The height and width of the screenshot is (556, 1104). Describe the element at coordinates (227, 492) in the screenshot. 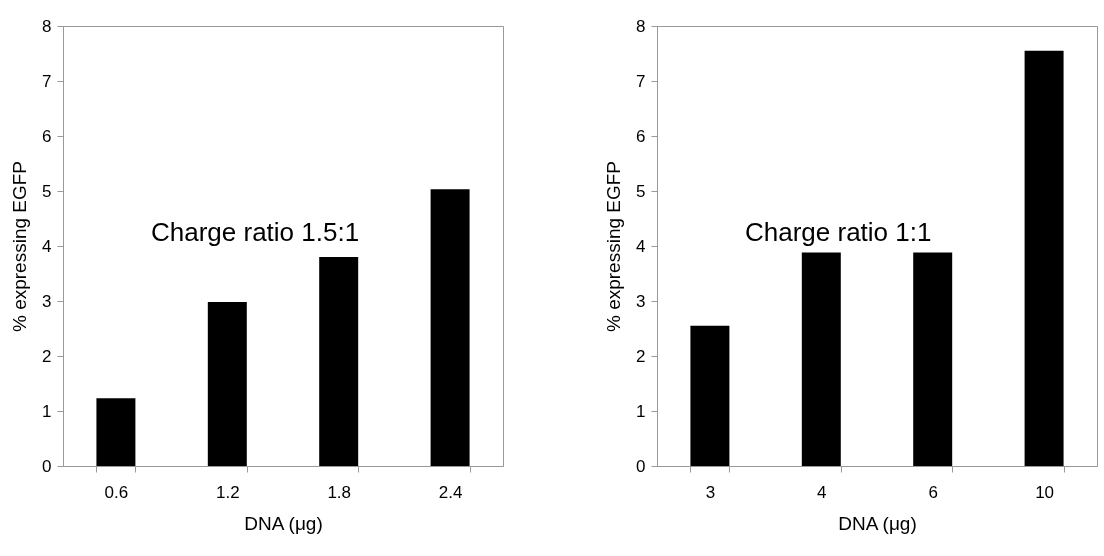

I see `x-tick-label: 1.2` at that location.